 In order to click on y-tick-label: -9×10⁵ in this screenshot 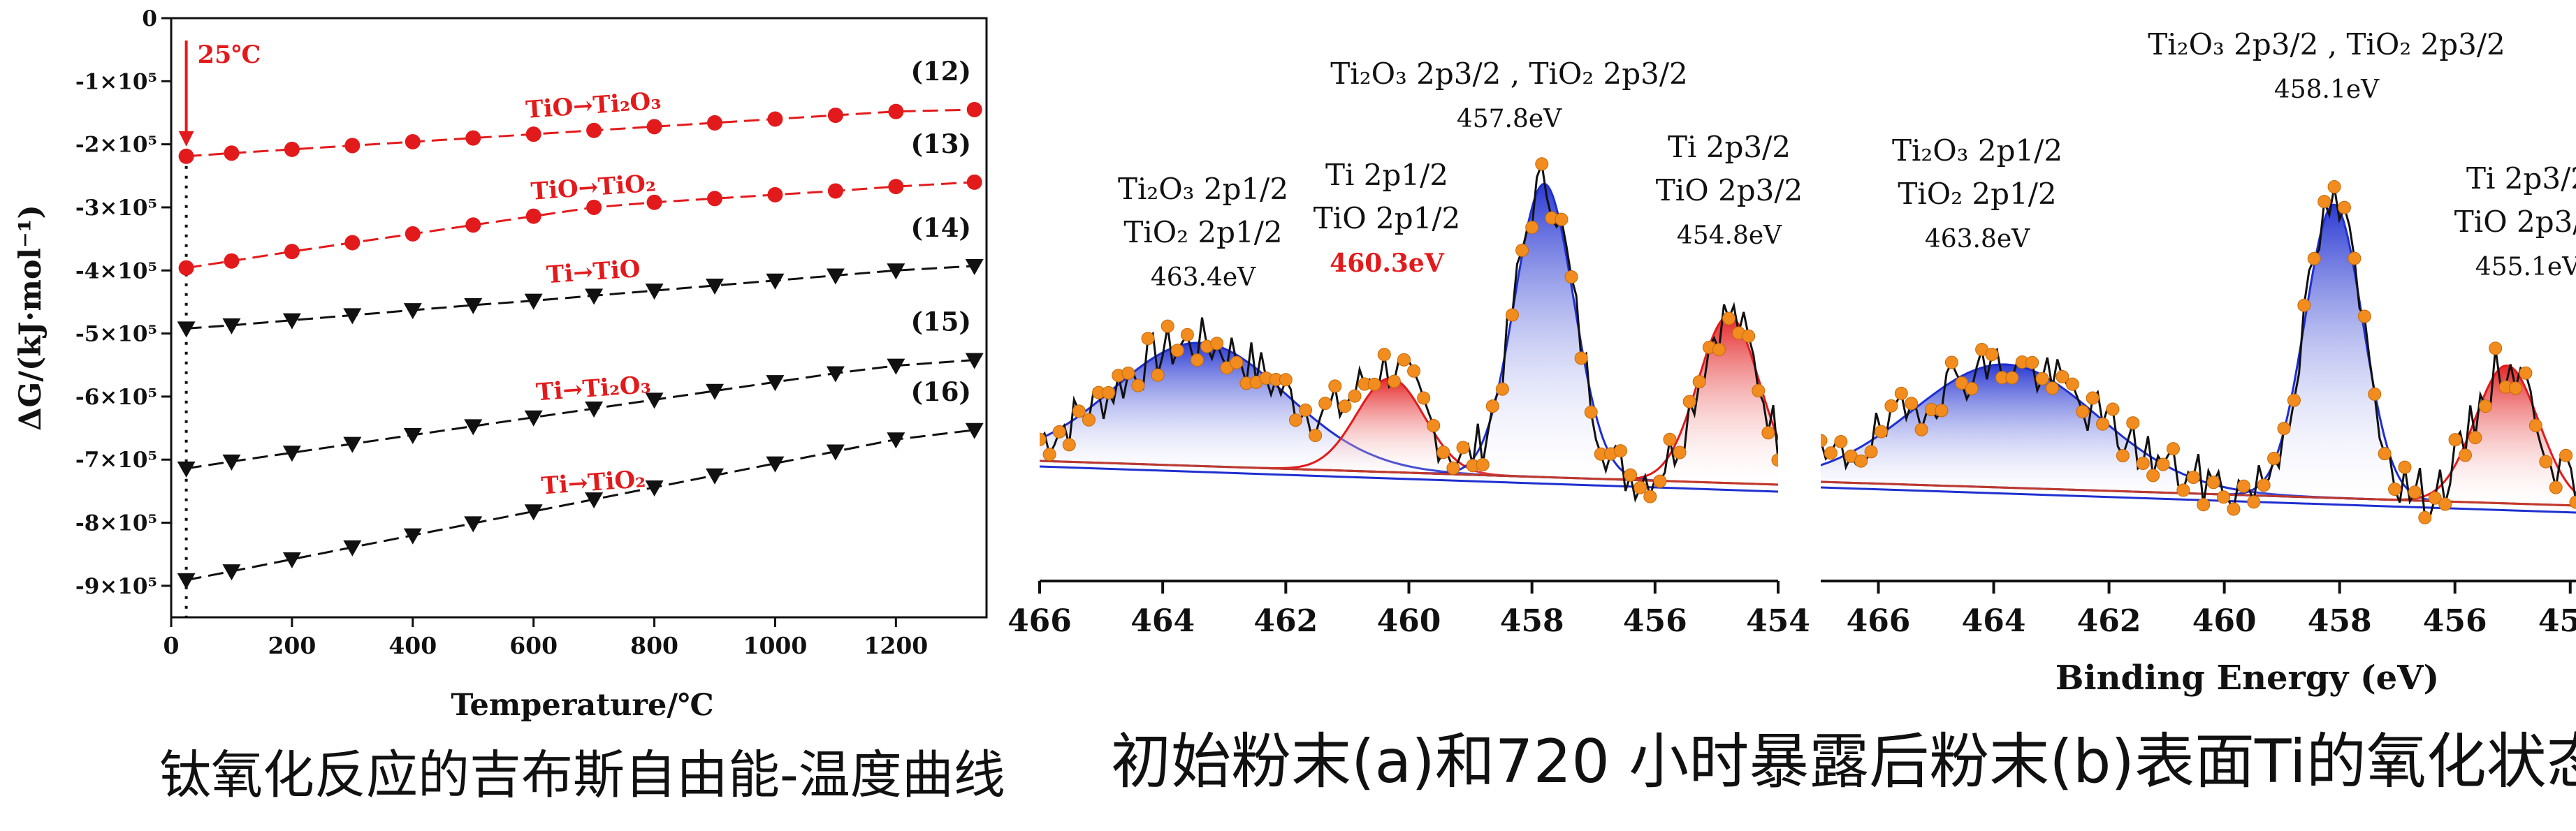, I will do `click(116, 586)`.